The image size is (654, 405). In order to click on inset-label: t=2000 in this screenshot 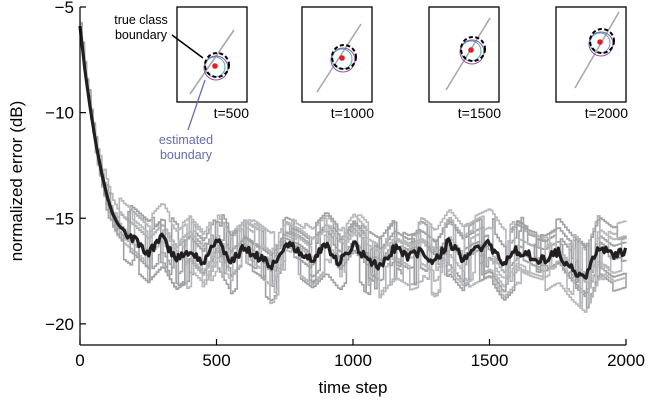, I will do `click(606, 113)`.